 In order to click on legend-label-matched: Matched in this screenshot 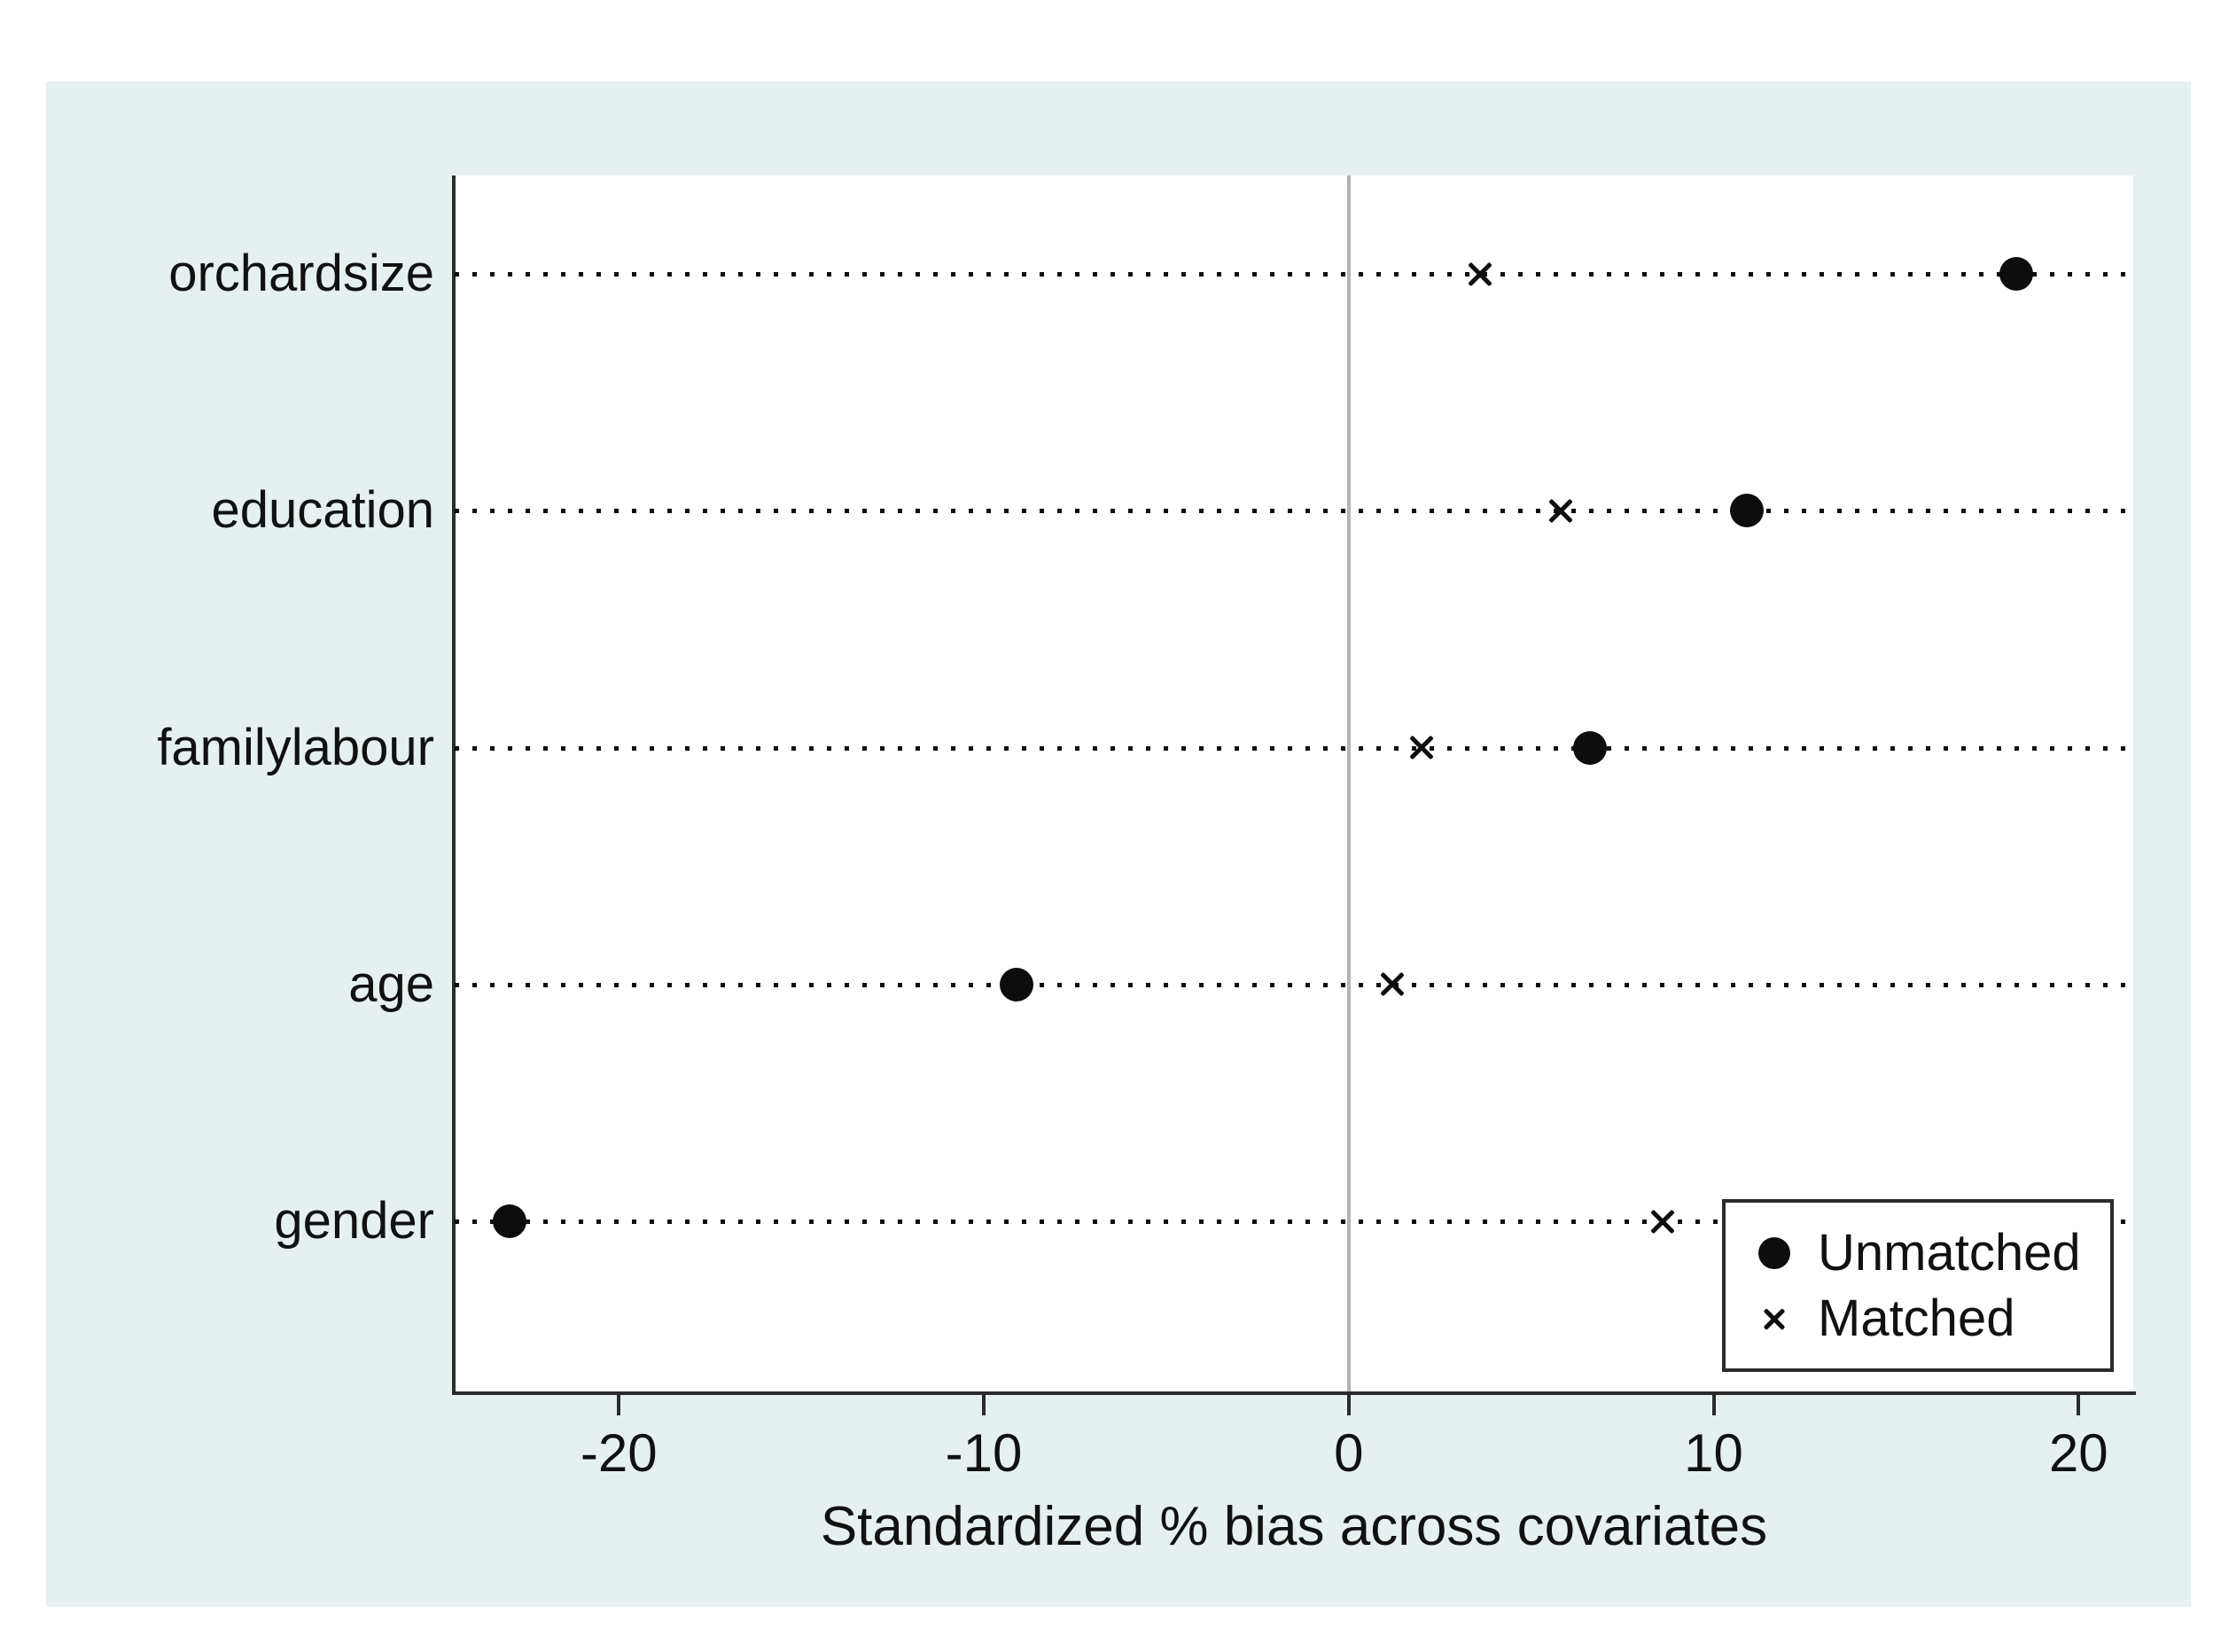, I will do `click(1917, 1318)`.